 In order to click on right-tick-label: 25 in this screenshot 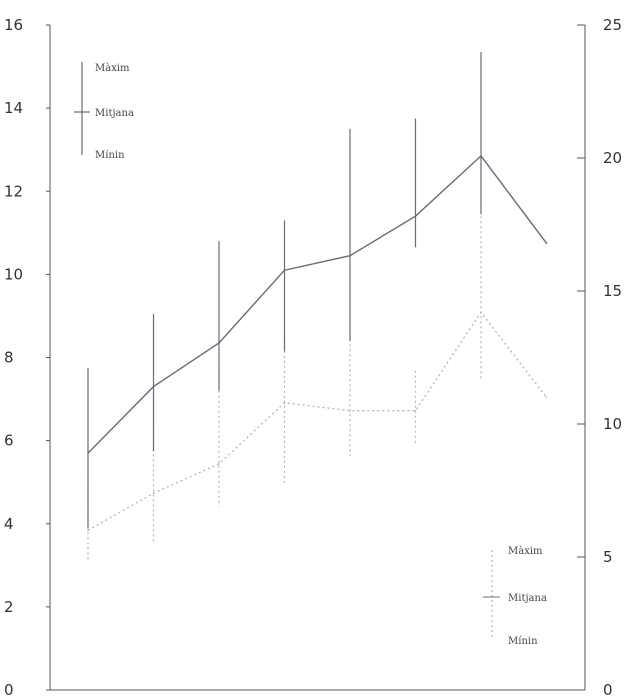, I will do `click(612, 25)`.